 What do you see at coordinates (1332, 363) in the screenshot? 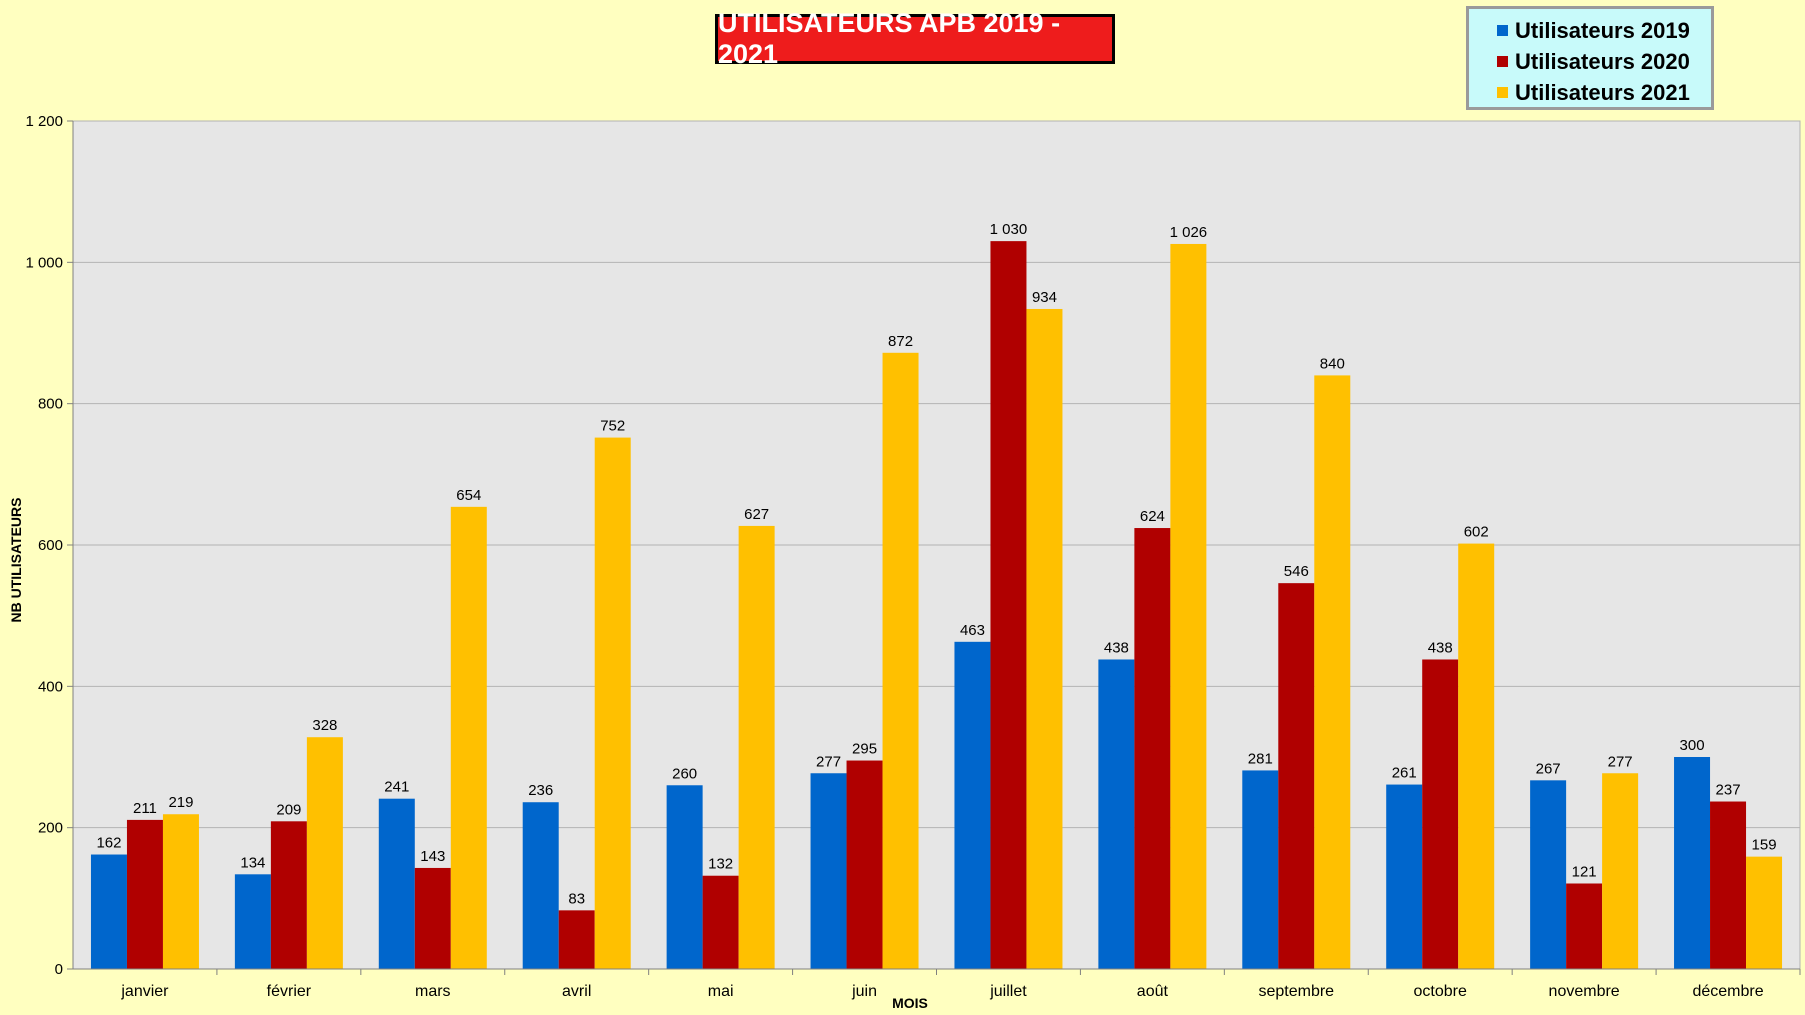
I see `data-label: 840` at bounding box center [1332, 363].